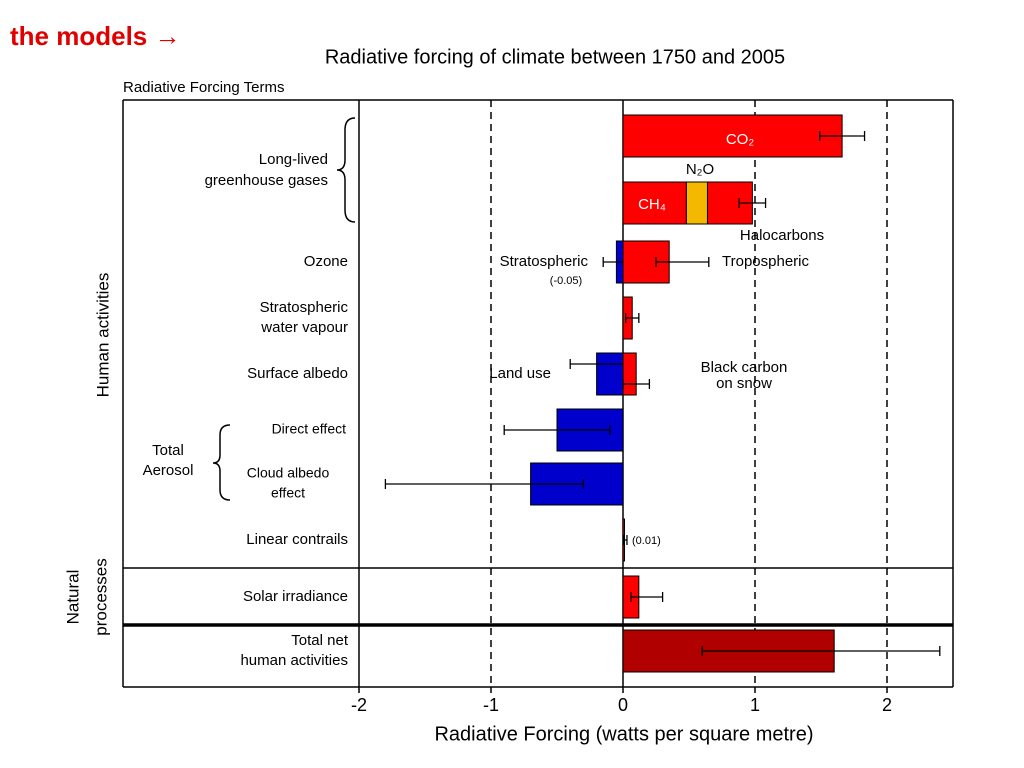 This screenshot has height=768, width=1024. Describe the element at coordinates (304, 307) in the screenshot. I see `row-label: Stratospheric` at that location.